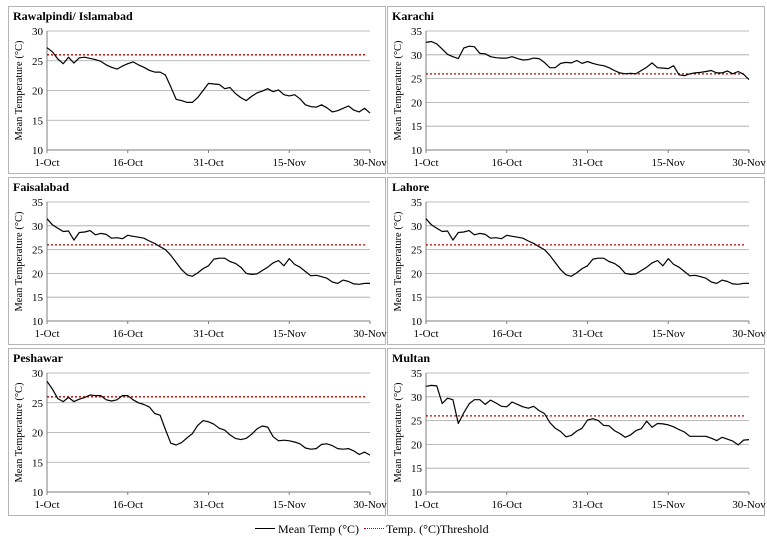 Image resolution: width=767 pixels, height=537 pixels. What do you see at coordinates (38, 358) in the screenshot?
I see `chart-title: Peshawar` at bounding box center [38, 358].